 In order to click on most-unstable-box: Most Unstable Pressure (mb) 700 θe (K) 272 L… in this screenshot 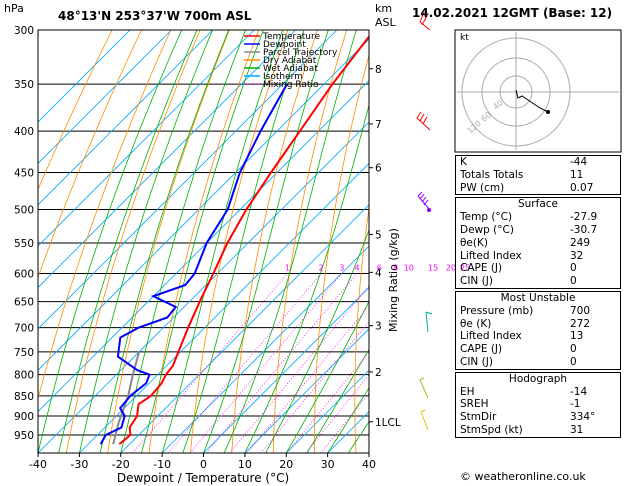, I will do `click(538, 330)`.